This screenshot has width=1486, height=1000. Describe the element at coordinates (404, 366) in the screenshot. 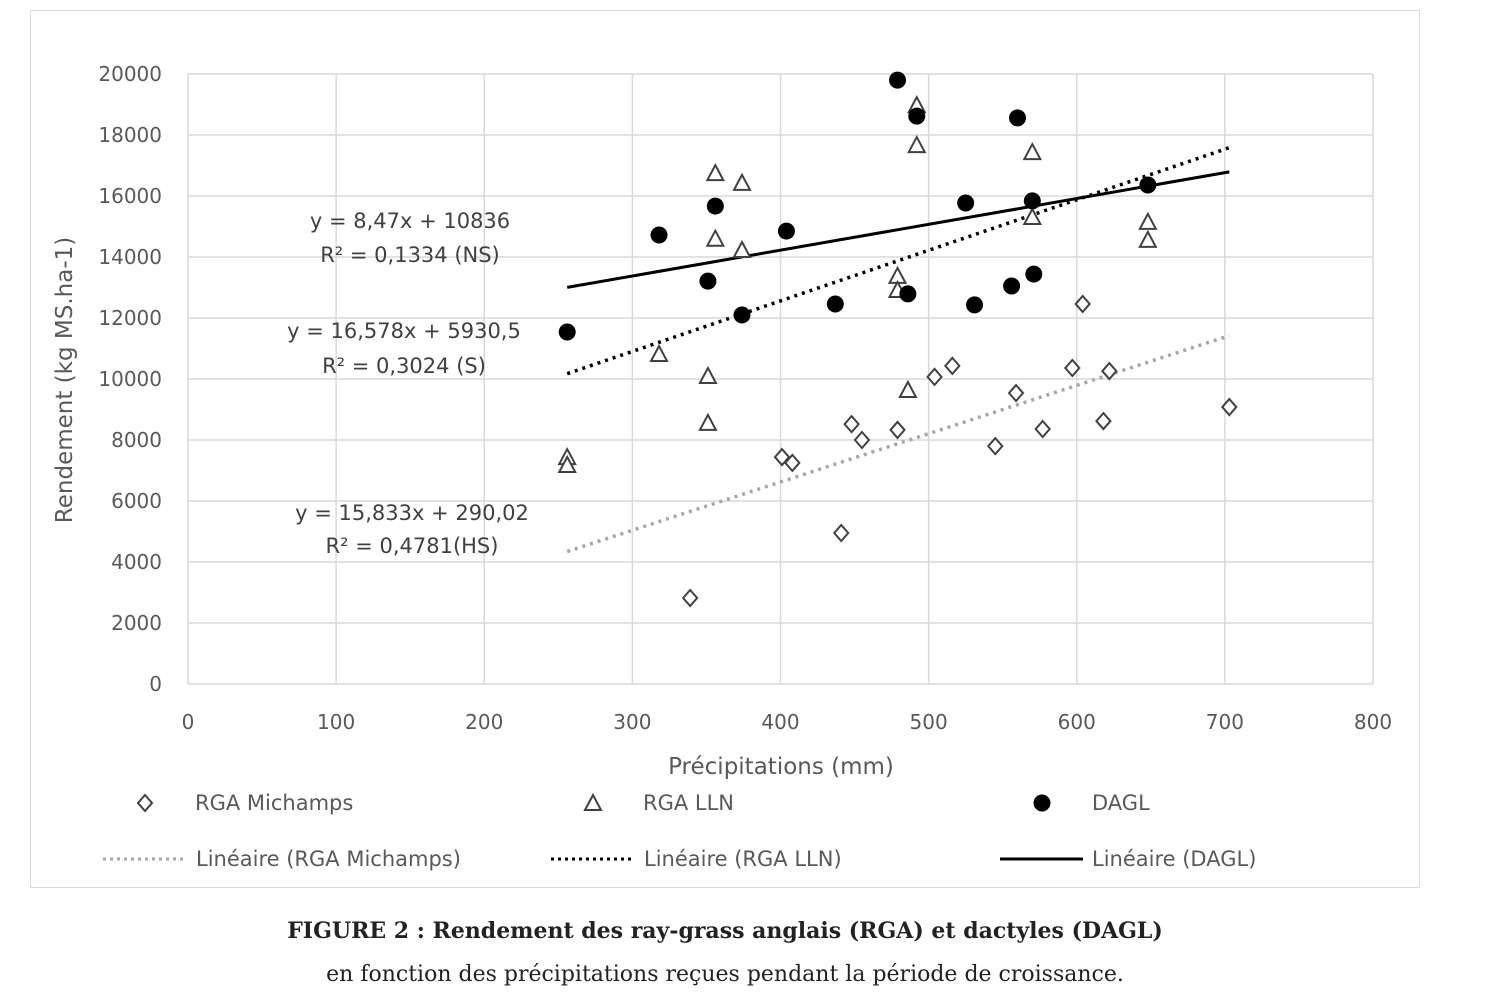

I see `trendline-r2: R² = 0,3024 (S)` at that location.